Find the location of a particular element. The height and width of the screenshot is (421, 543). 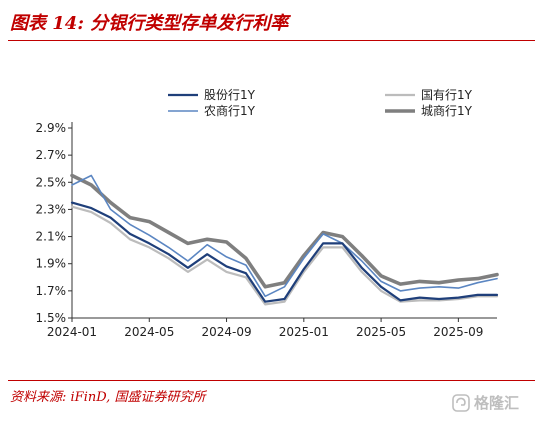

legend-label-0: 股份行1Y is located at coordinates (230, 95).